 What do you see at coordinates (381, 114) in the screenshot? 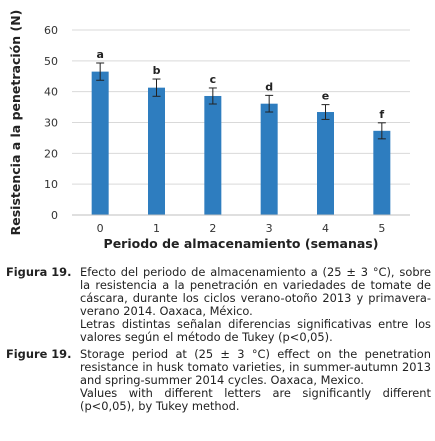
I see `significance-letter: f` at bounding box center [381, 114].